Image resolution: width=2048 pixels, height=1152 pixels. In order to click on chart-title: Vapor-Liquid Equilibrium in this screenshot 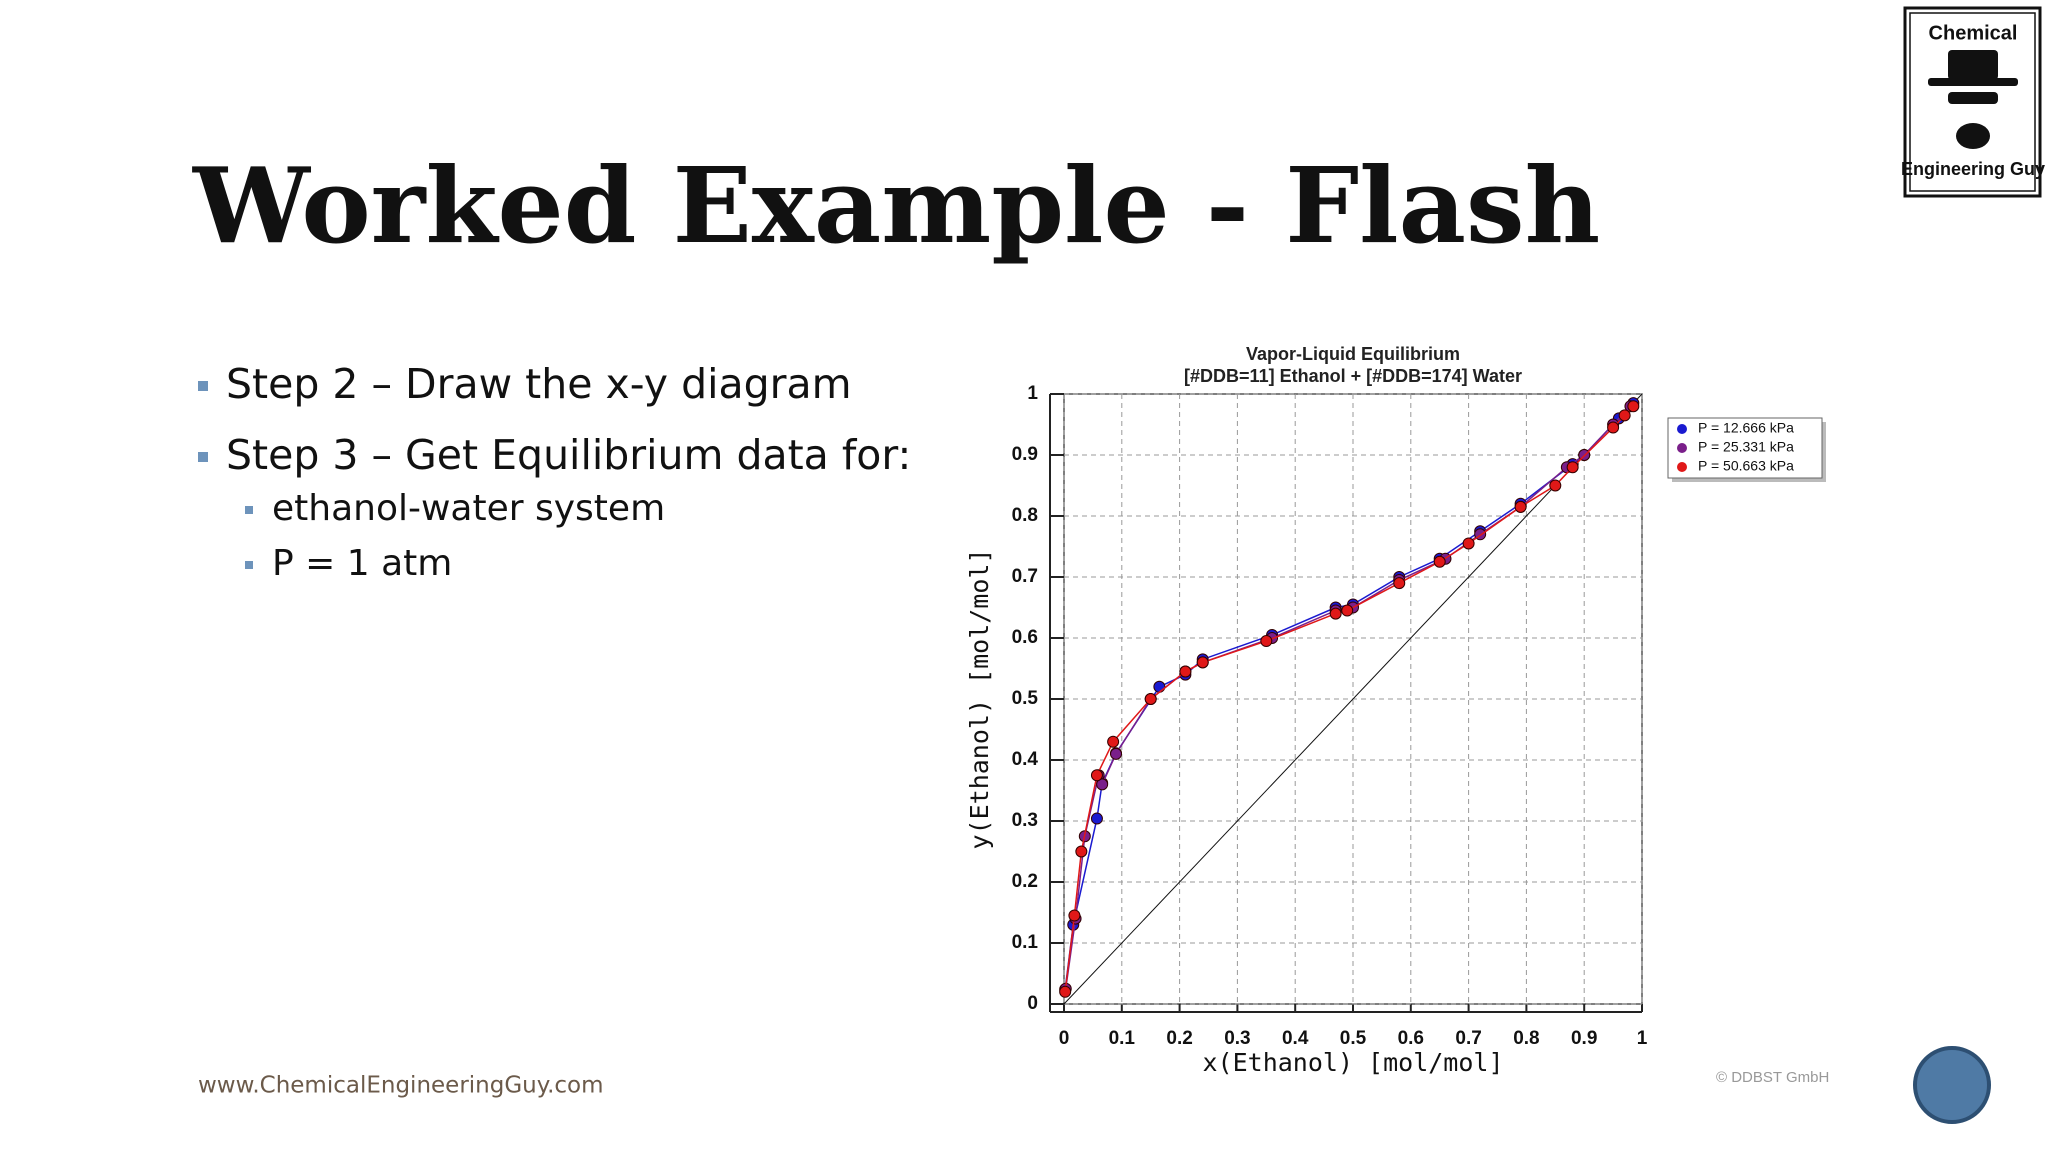, I will do `click(1353, 354)`.